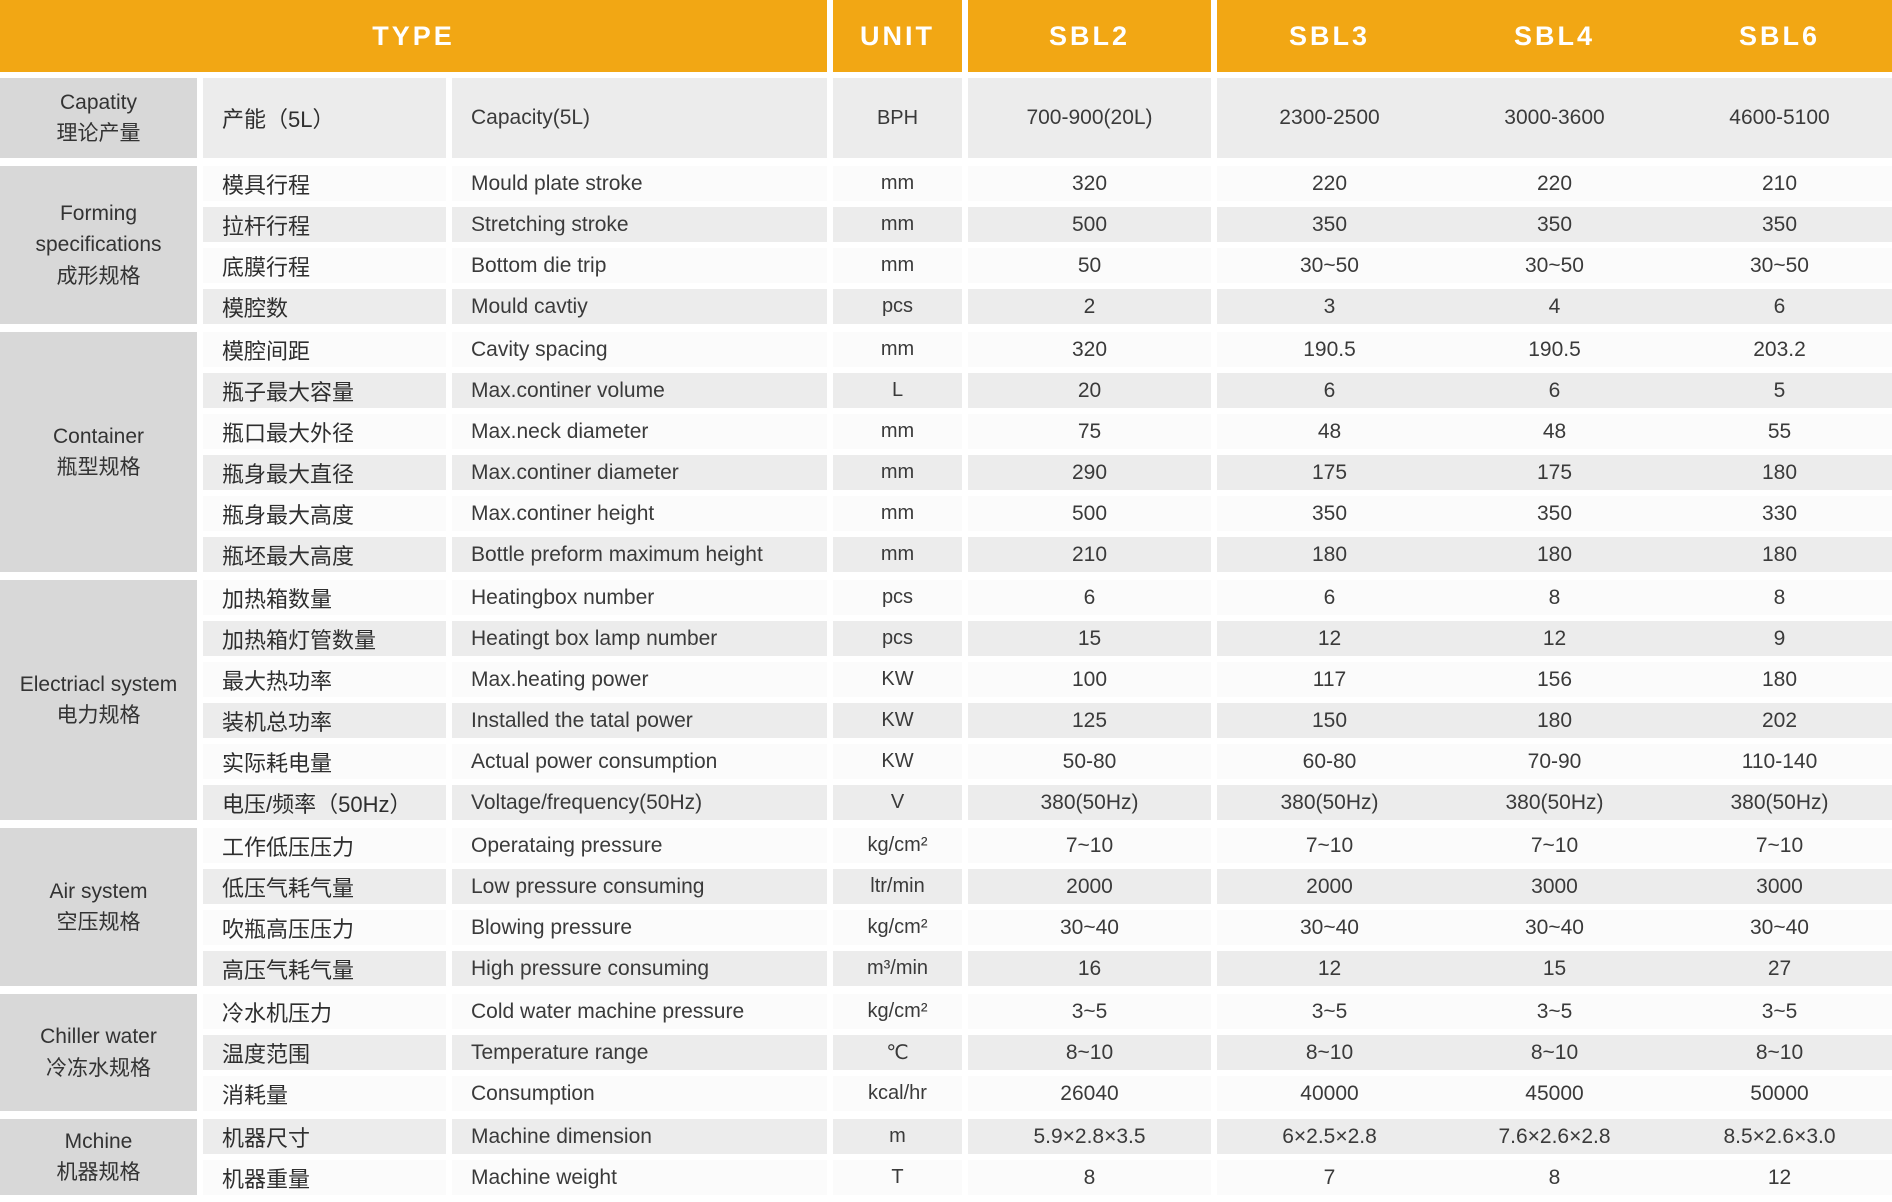  Describe the element at coordinates (897, 1052) in the screenshot. I see `cell-unit: ℃` at that location.